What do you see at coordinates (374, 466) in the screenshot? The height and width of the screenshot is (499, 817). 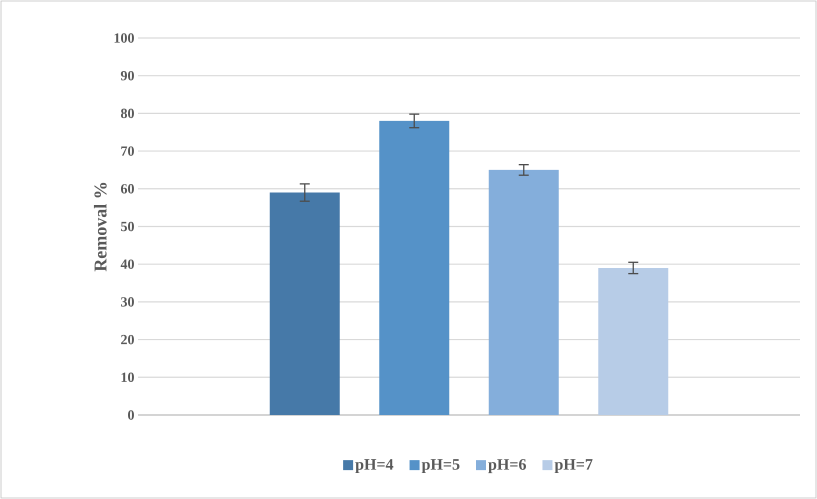 I see `legend-label: pH=4` at bounding box center [374, 466].